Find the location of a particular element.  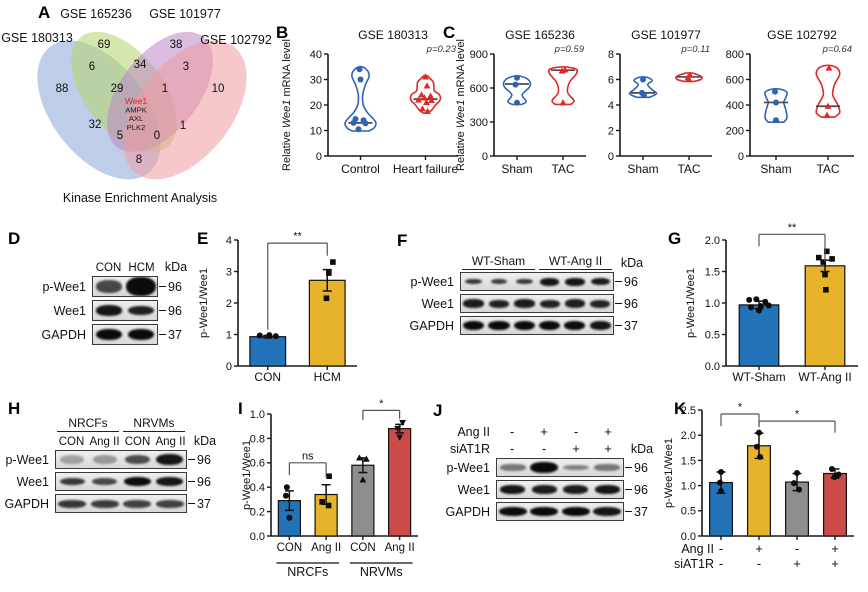

panel-label-h: H is located at coordinates (14, 408).